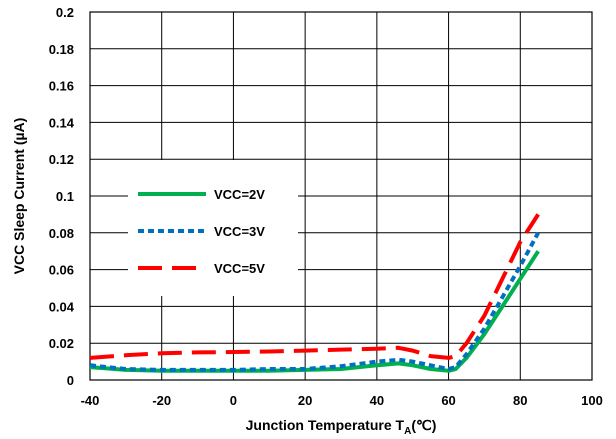 This screenshot has width=616, height=439. I want to click on x-tick-labels: -40 -20 0 20 40 60 80 100, so click(342, 400).